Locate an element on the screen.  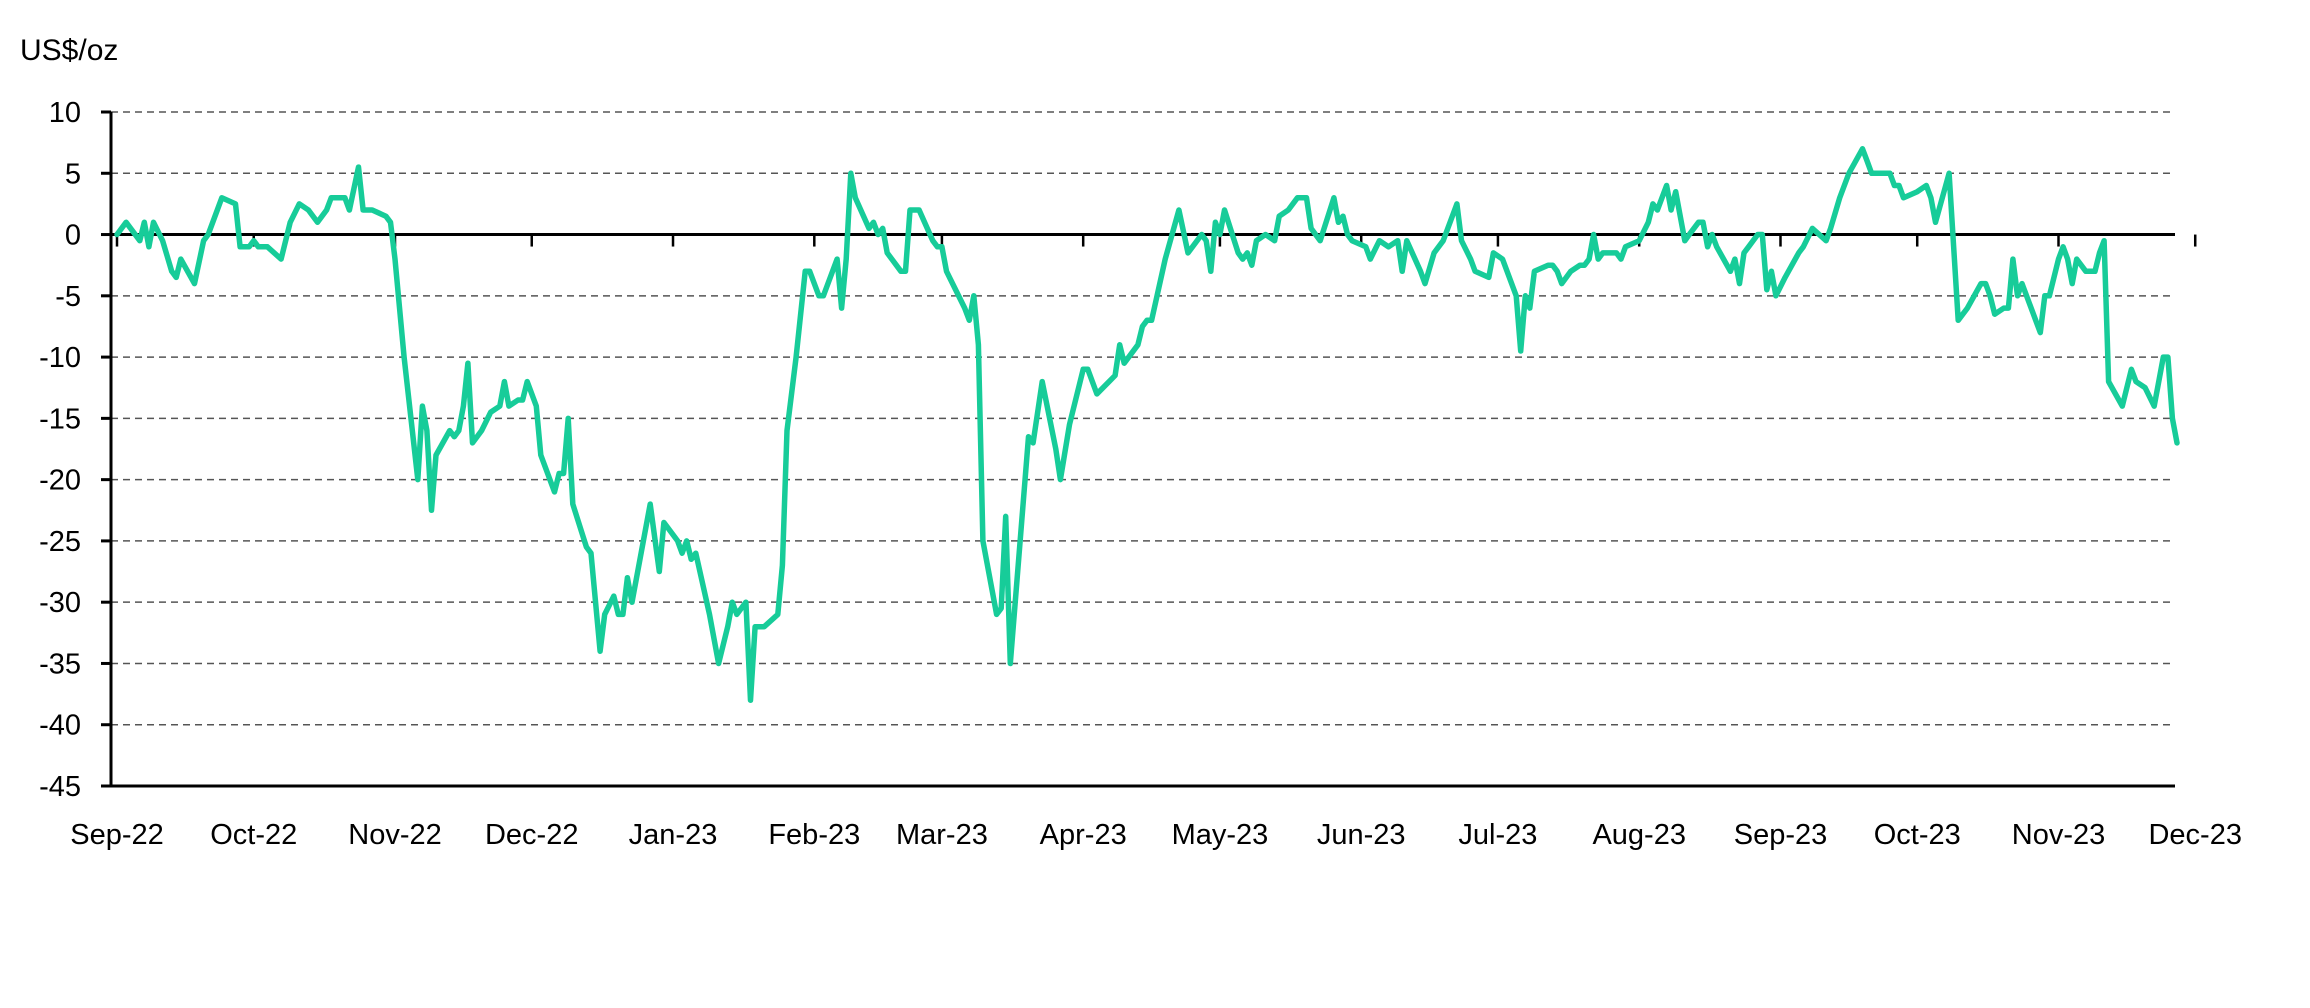
y-tick-label: -25 is located at coordinates (60, 542).